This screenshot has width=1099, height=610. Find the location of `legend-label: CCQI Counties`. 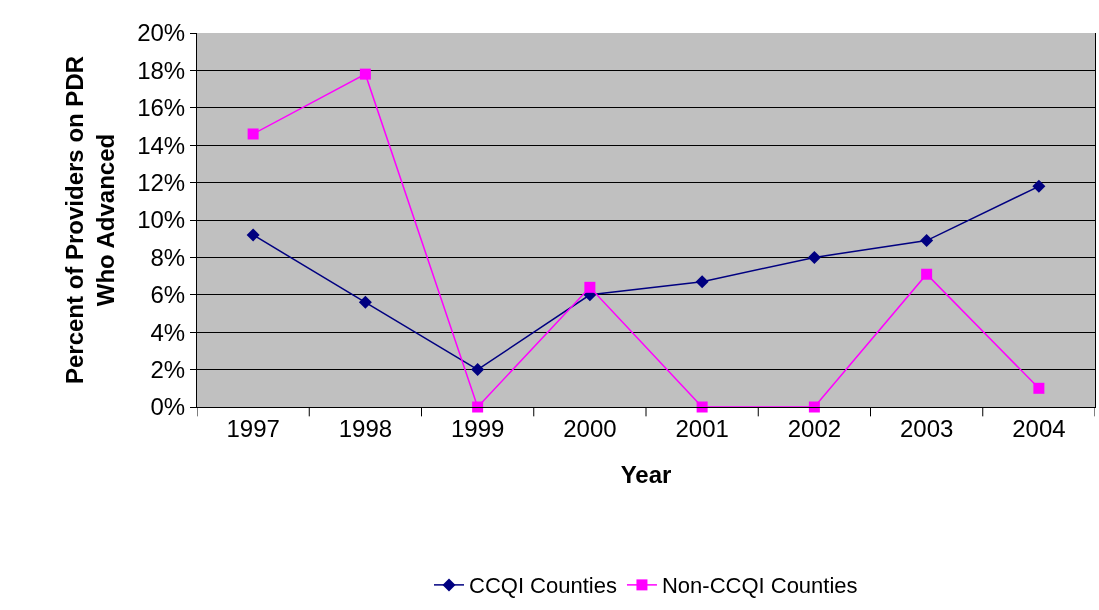

legend-label: CCQI Counties is located at coordinates (543, 586).